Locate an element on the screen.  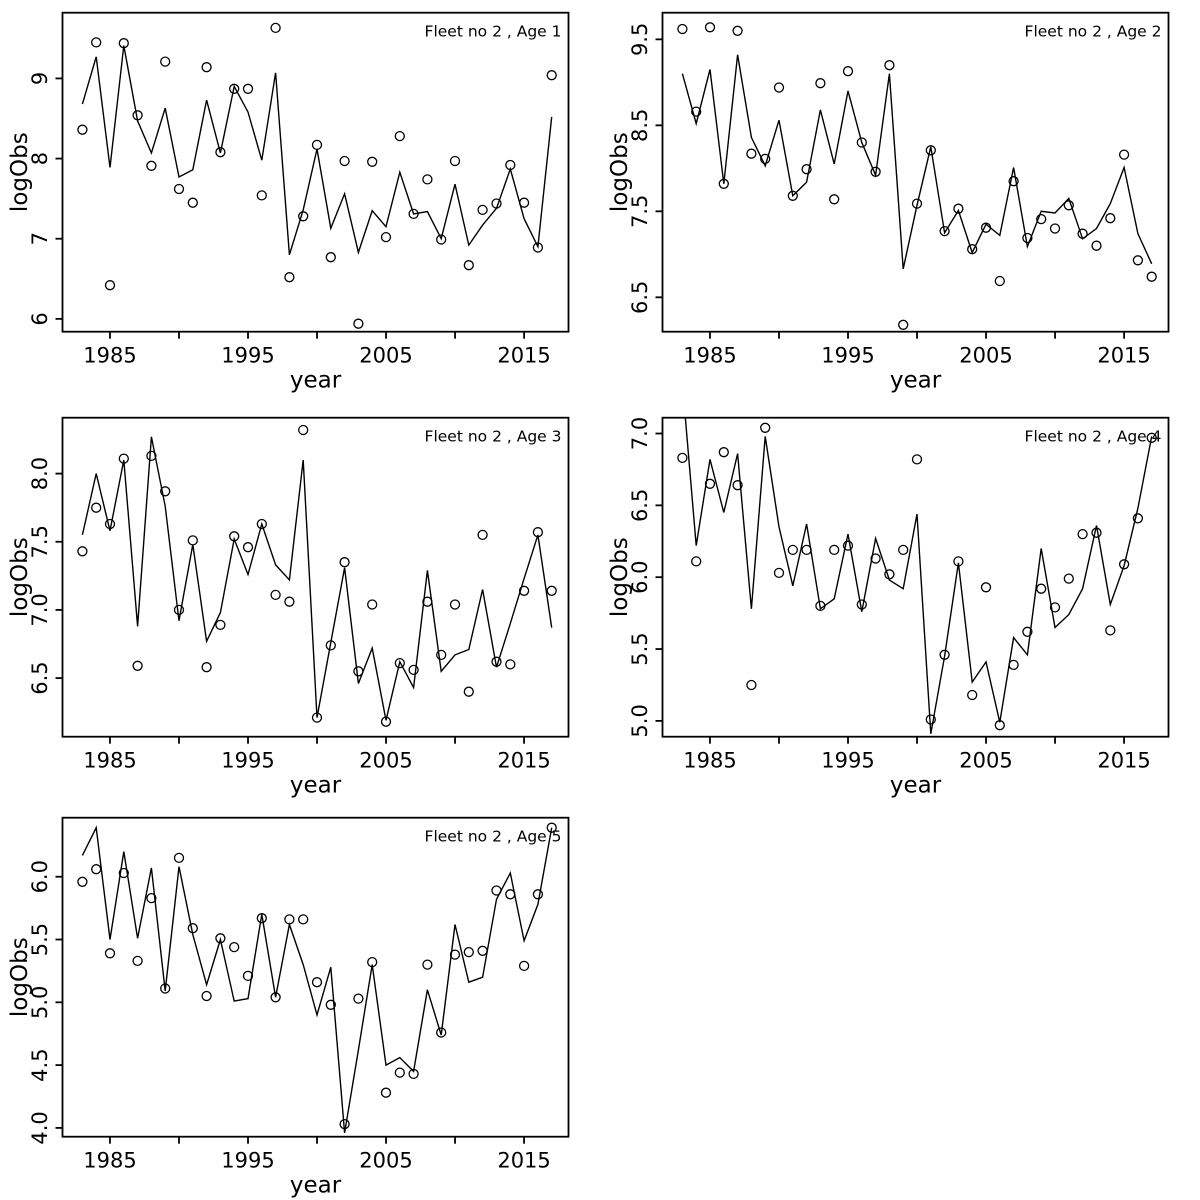
fit-line is located at coordinates (317, 979).